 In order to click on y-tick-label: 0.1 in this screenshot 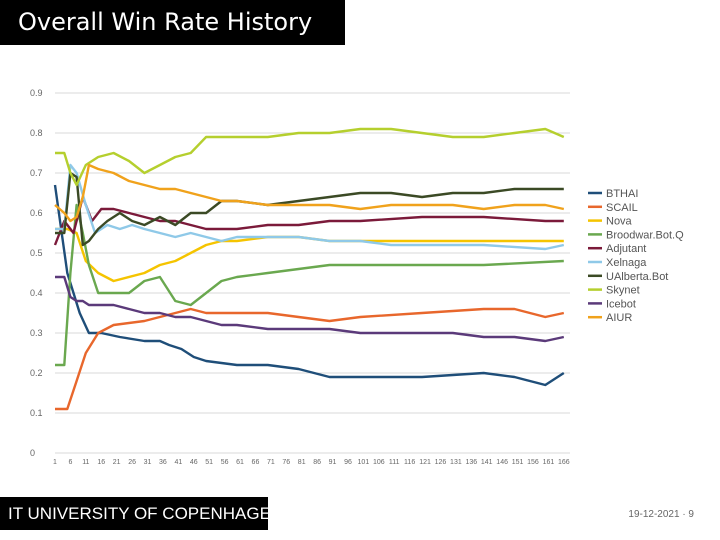, I will do `click(36, 413)`.